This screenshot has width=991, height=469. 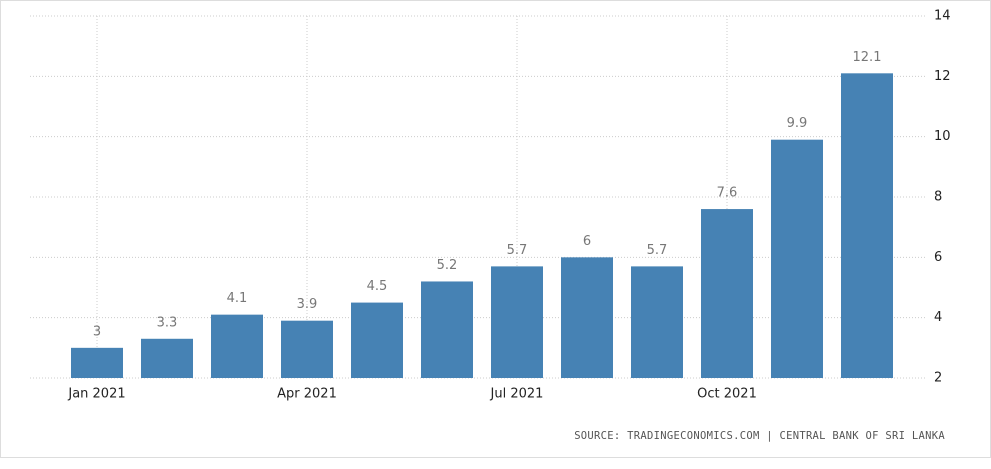 I want to click on value-label: 3, so click(x=97, y=331).